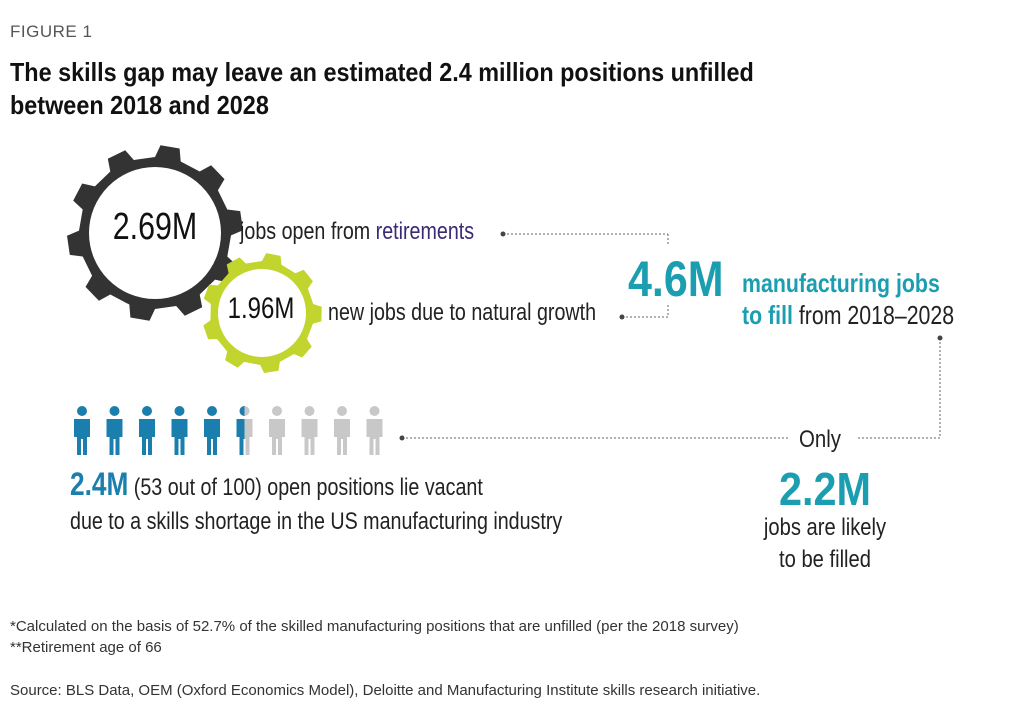 The height and width of the screenshot is (720, 1010). I want to click on growth-value: 1.96M, so click(261, 308).